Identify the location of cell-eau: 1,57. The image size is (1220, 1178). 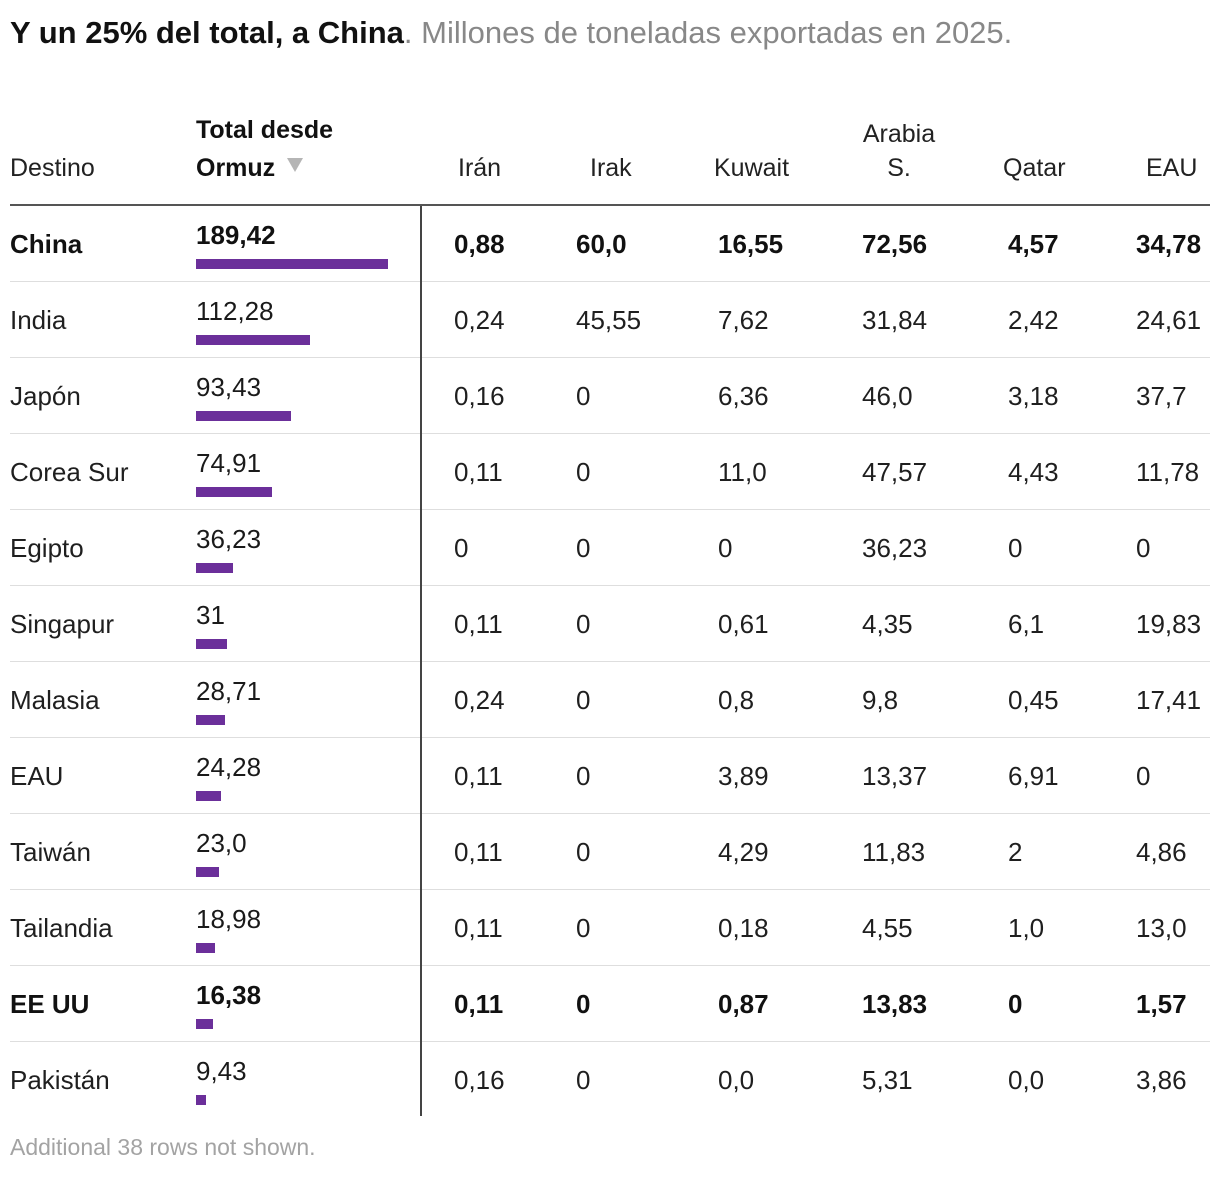
(1161, 1004).